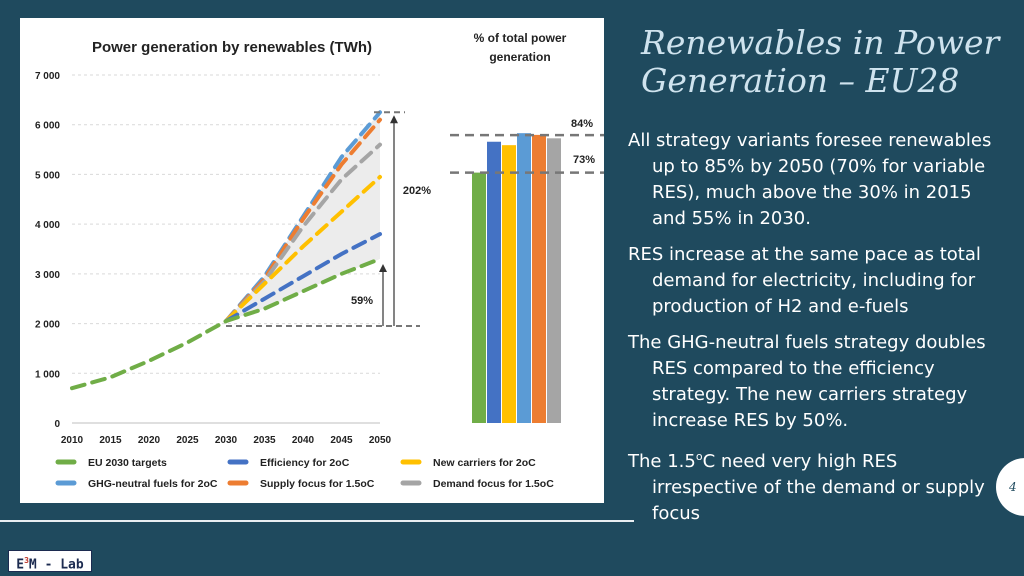  I want to click on footer-divider, so click(317, 521).